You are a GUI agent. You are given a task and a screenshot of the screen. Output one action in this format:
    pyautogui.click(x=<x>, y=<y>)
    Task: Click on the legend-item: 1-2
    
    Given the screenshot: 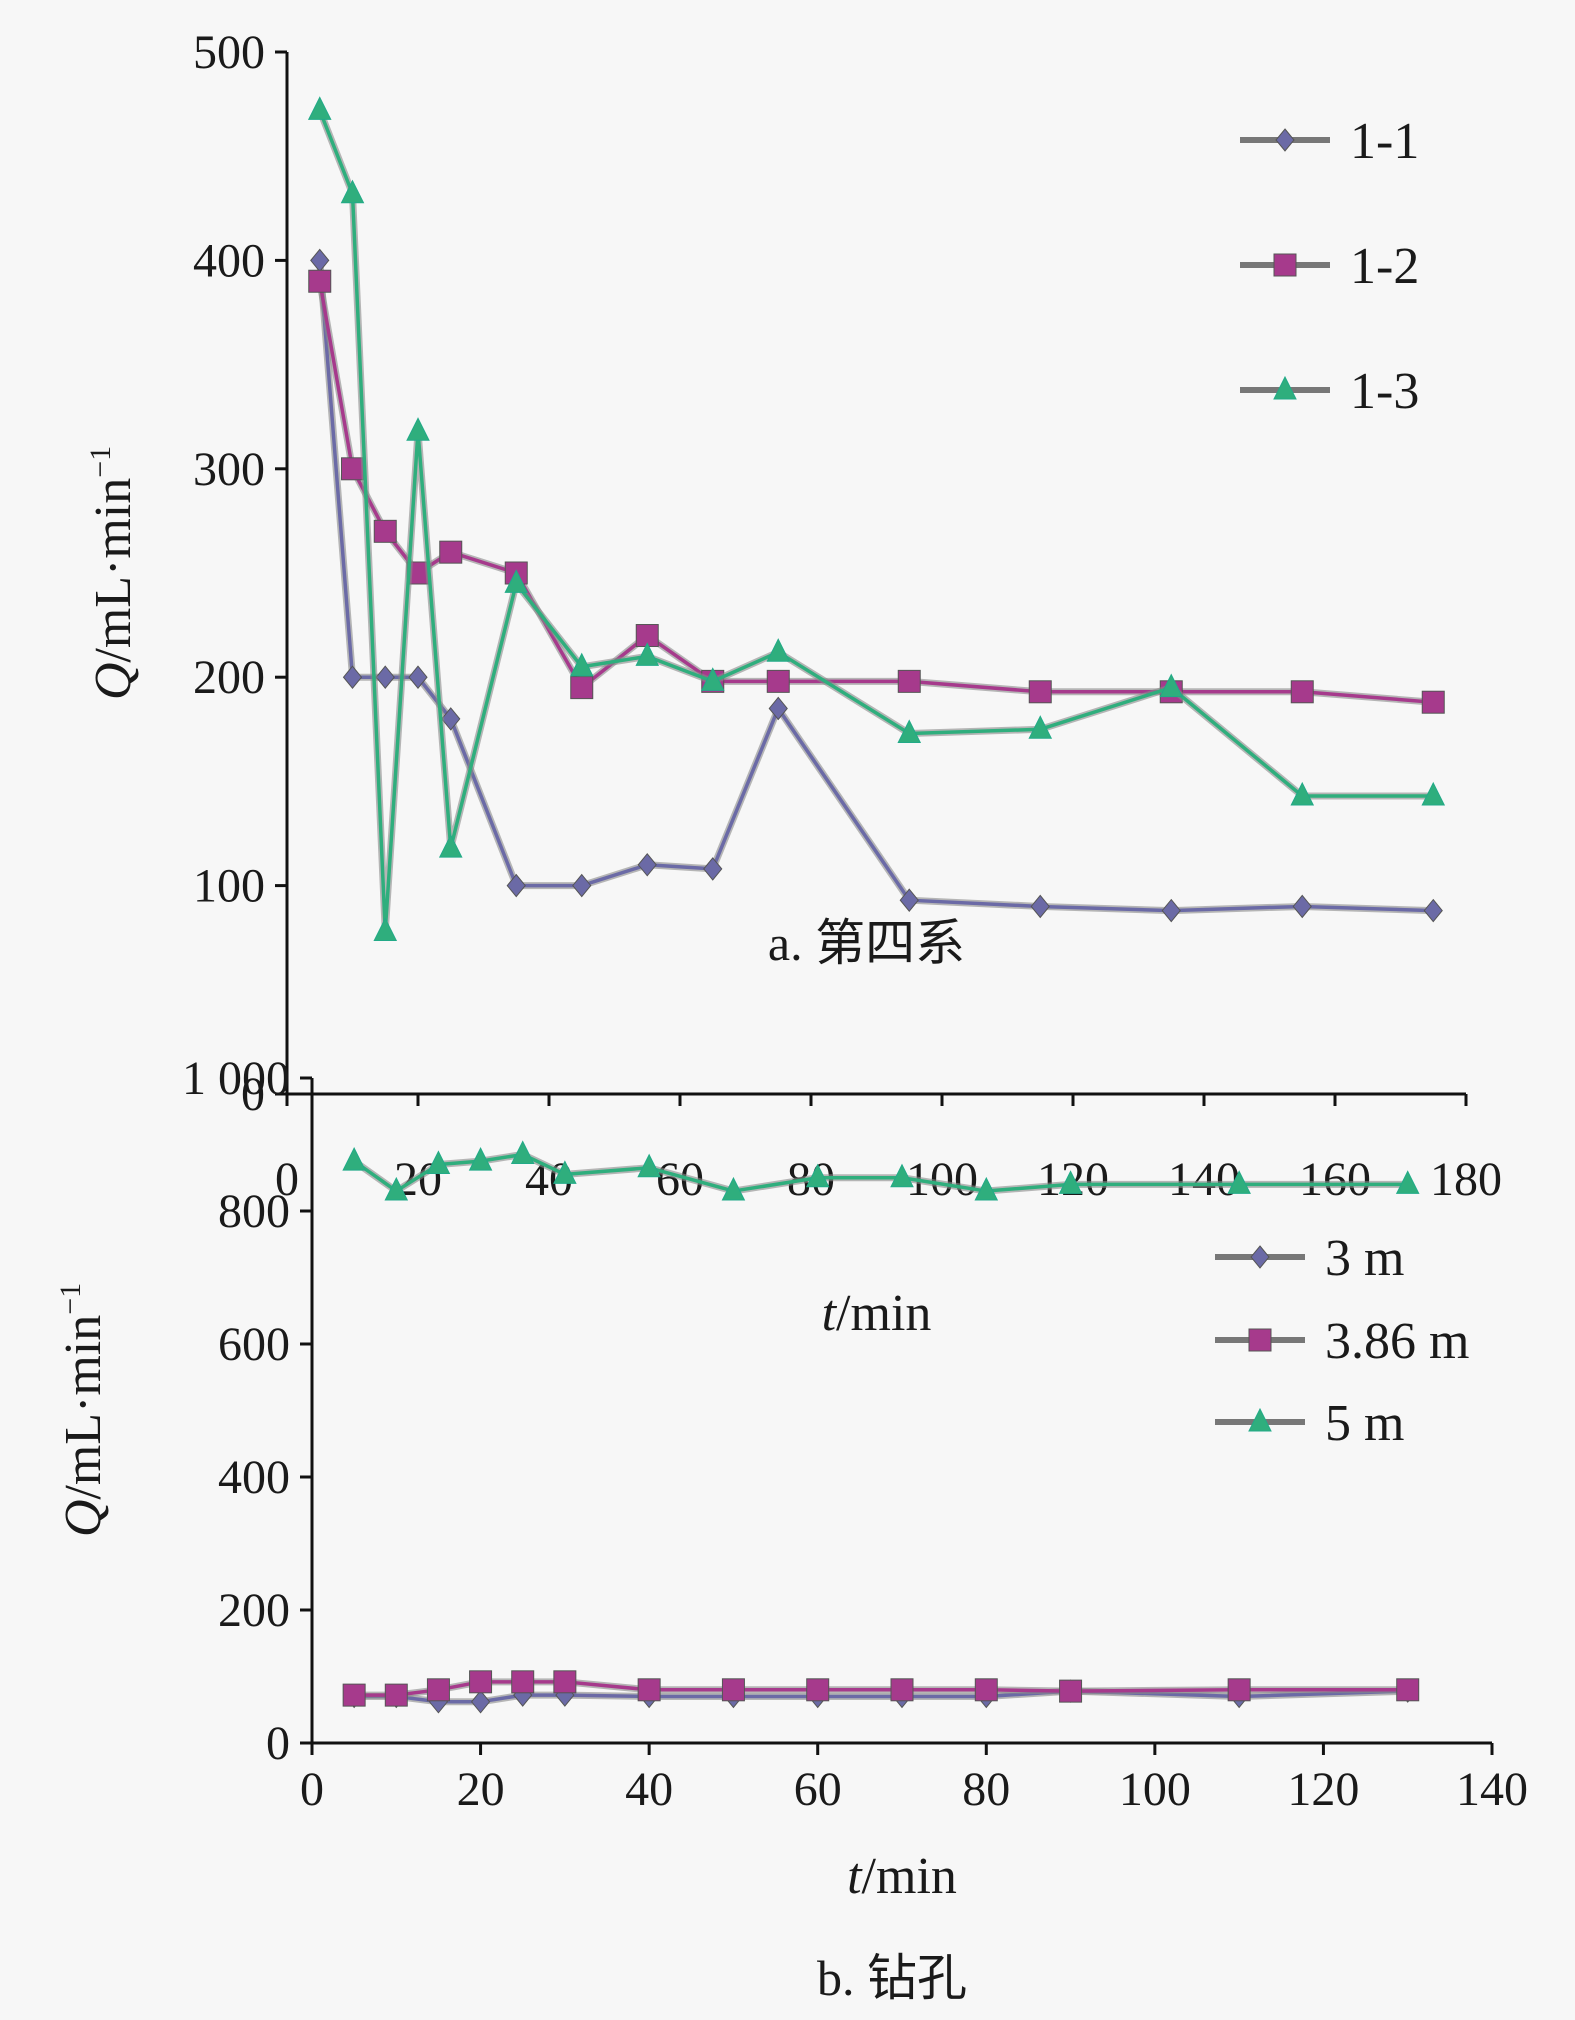 What is the action you would take?
    pyautogui.click(x=1329, y=266)
    